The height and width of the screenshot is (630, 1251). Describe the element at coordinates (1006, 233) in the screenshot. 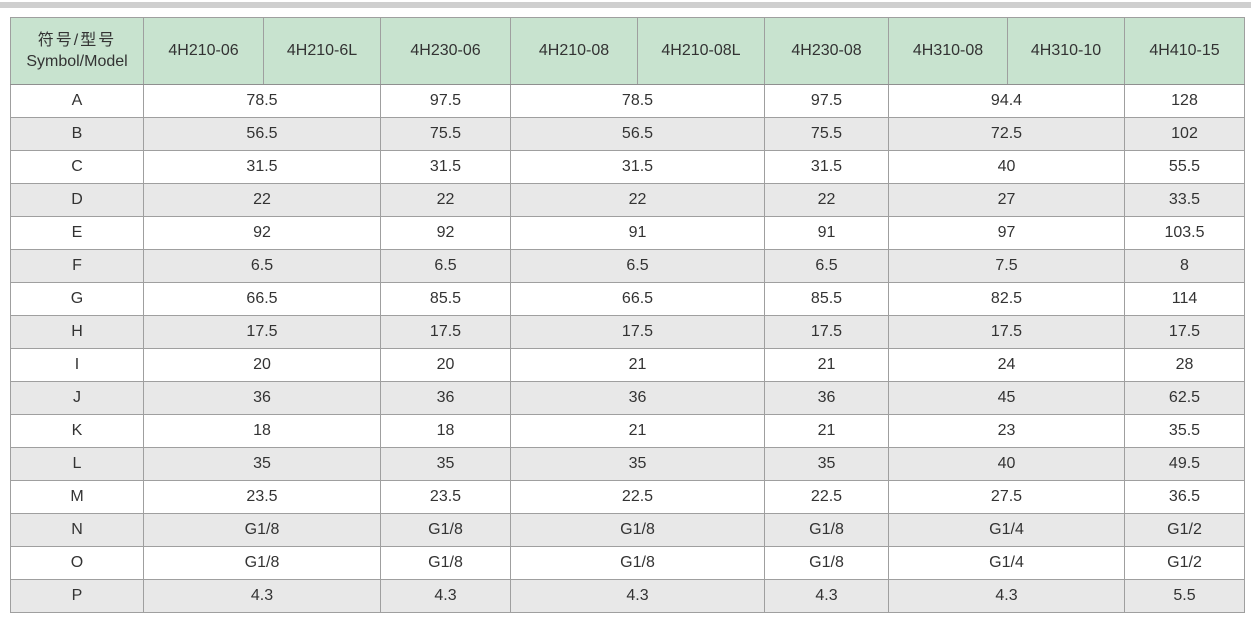

I see `value-cell: 97` at that location.